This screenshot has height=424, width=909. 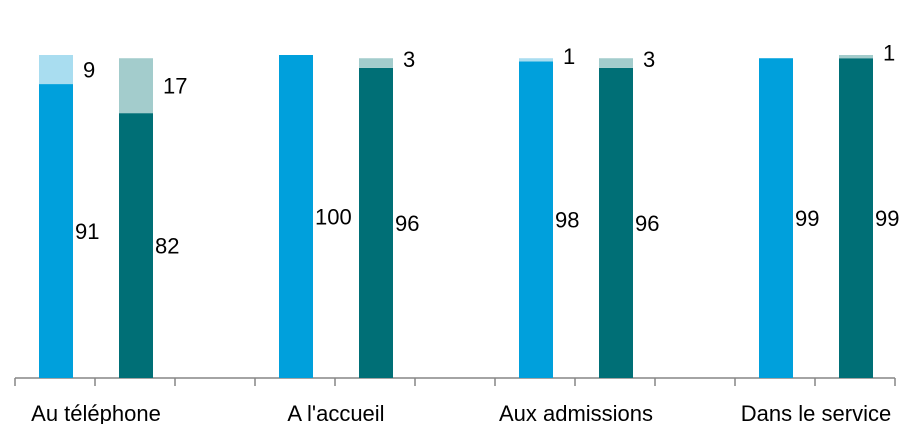 What do you see at coordinates (576, 412) in the screenshot?
I see `category-label: Aux admissions` at bounding box center [576, 412].